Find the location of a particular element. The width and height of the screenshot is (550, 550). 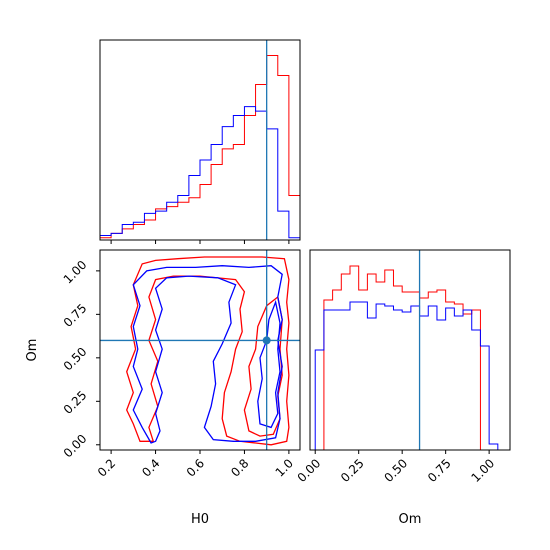

contour-frame is located at coordinates (200, 350).